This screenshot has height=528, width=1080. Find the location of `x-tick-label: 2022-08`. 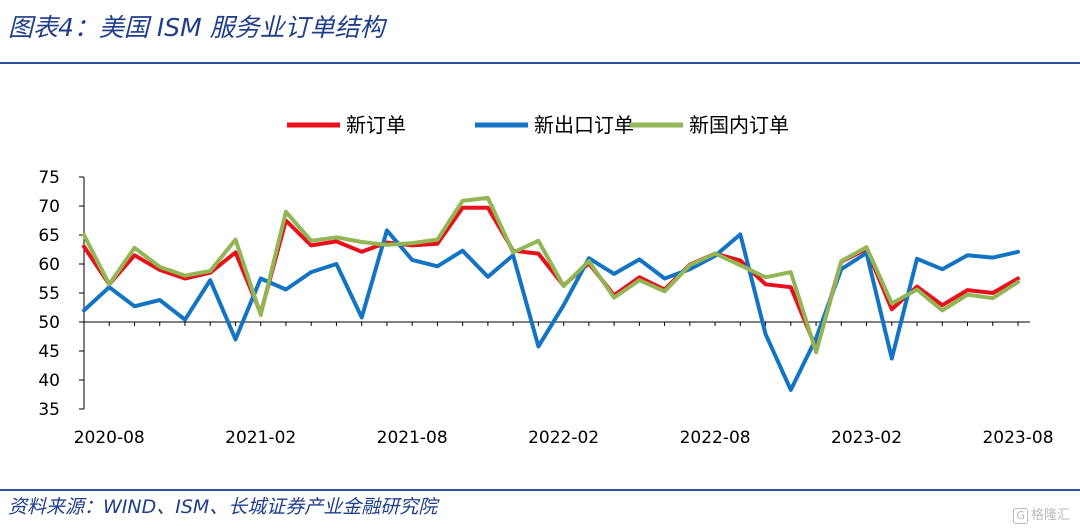

x-tick-label: 2022-08 is located at coordinates (715, 438).